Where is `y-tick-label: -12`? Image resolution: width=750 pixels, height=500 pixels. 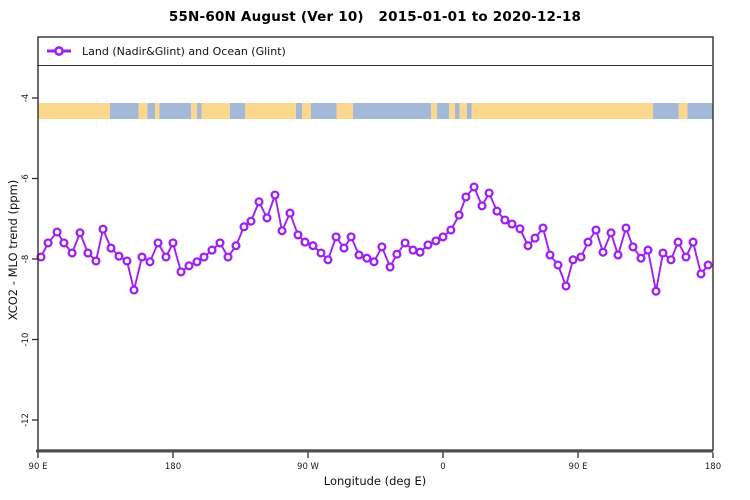 y-tick-label: -12 is located at coordinates (26, 420).